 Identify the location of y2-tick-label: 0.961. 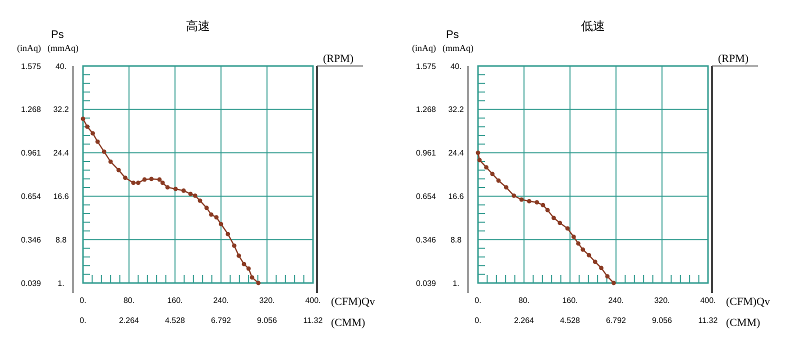
(31, 153).